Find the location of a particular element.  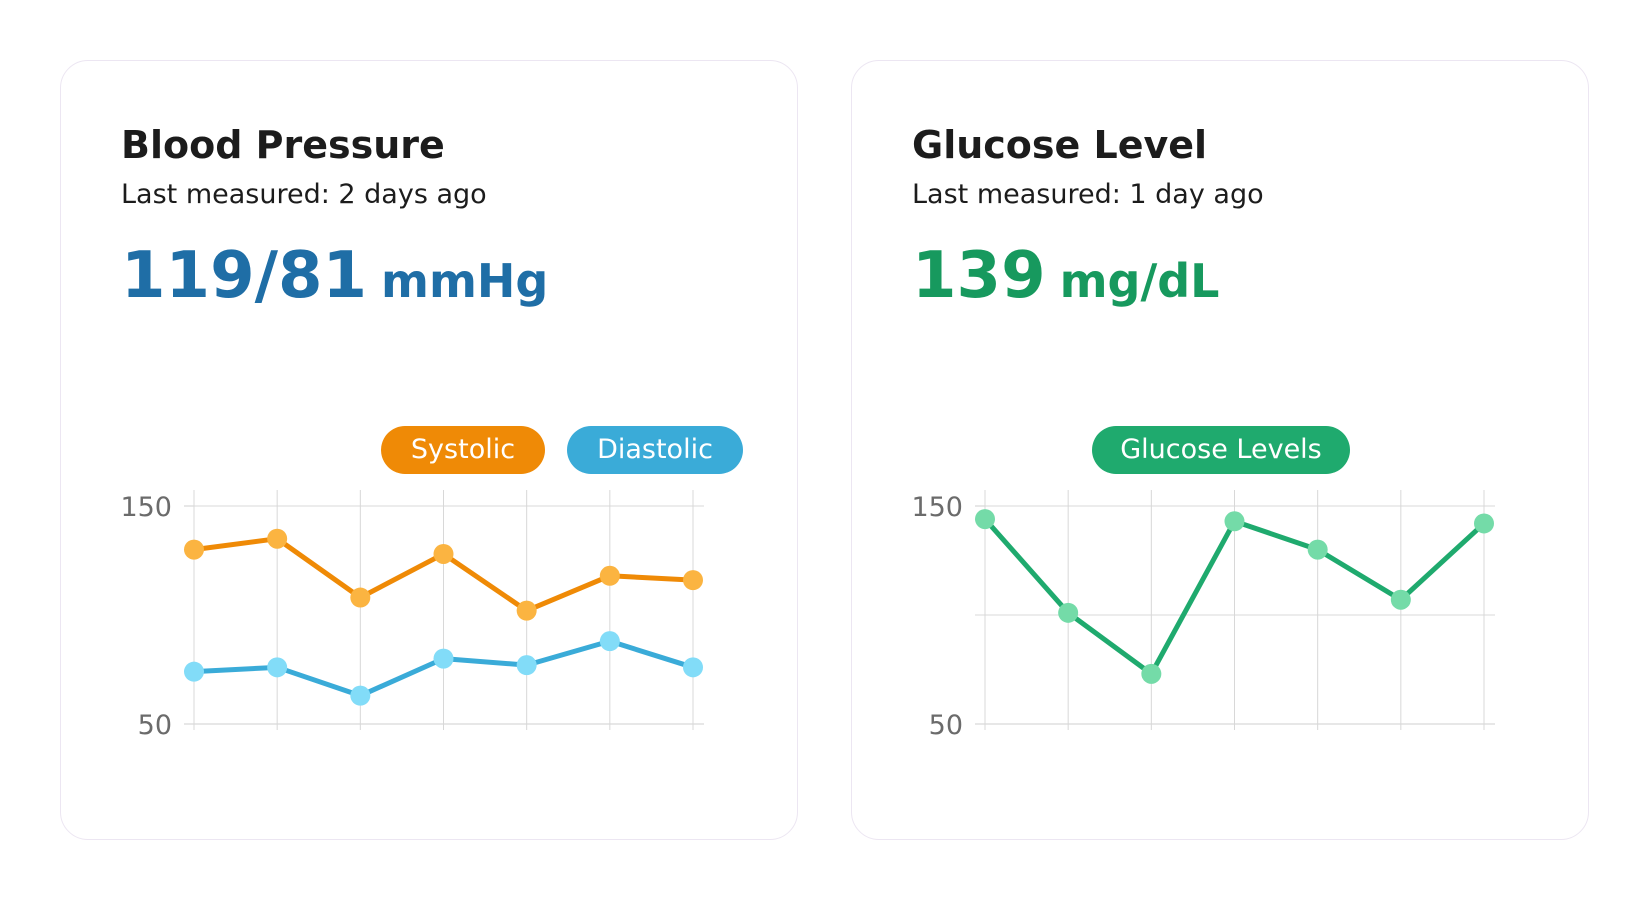

blood-pressure-title: Blood Pressure is located at coordinates (283, 145).